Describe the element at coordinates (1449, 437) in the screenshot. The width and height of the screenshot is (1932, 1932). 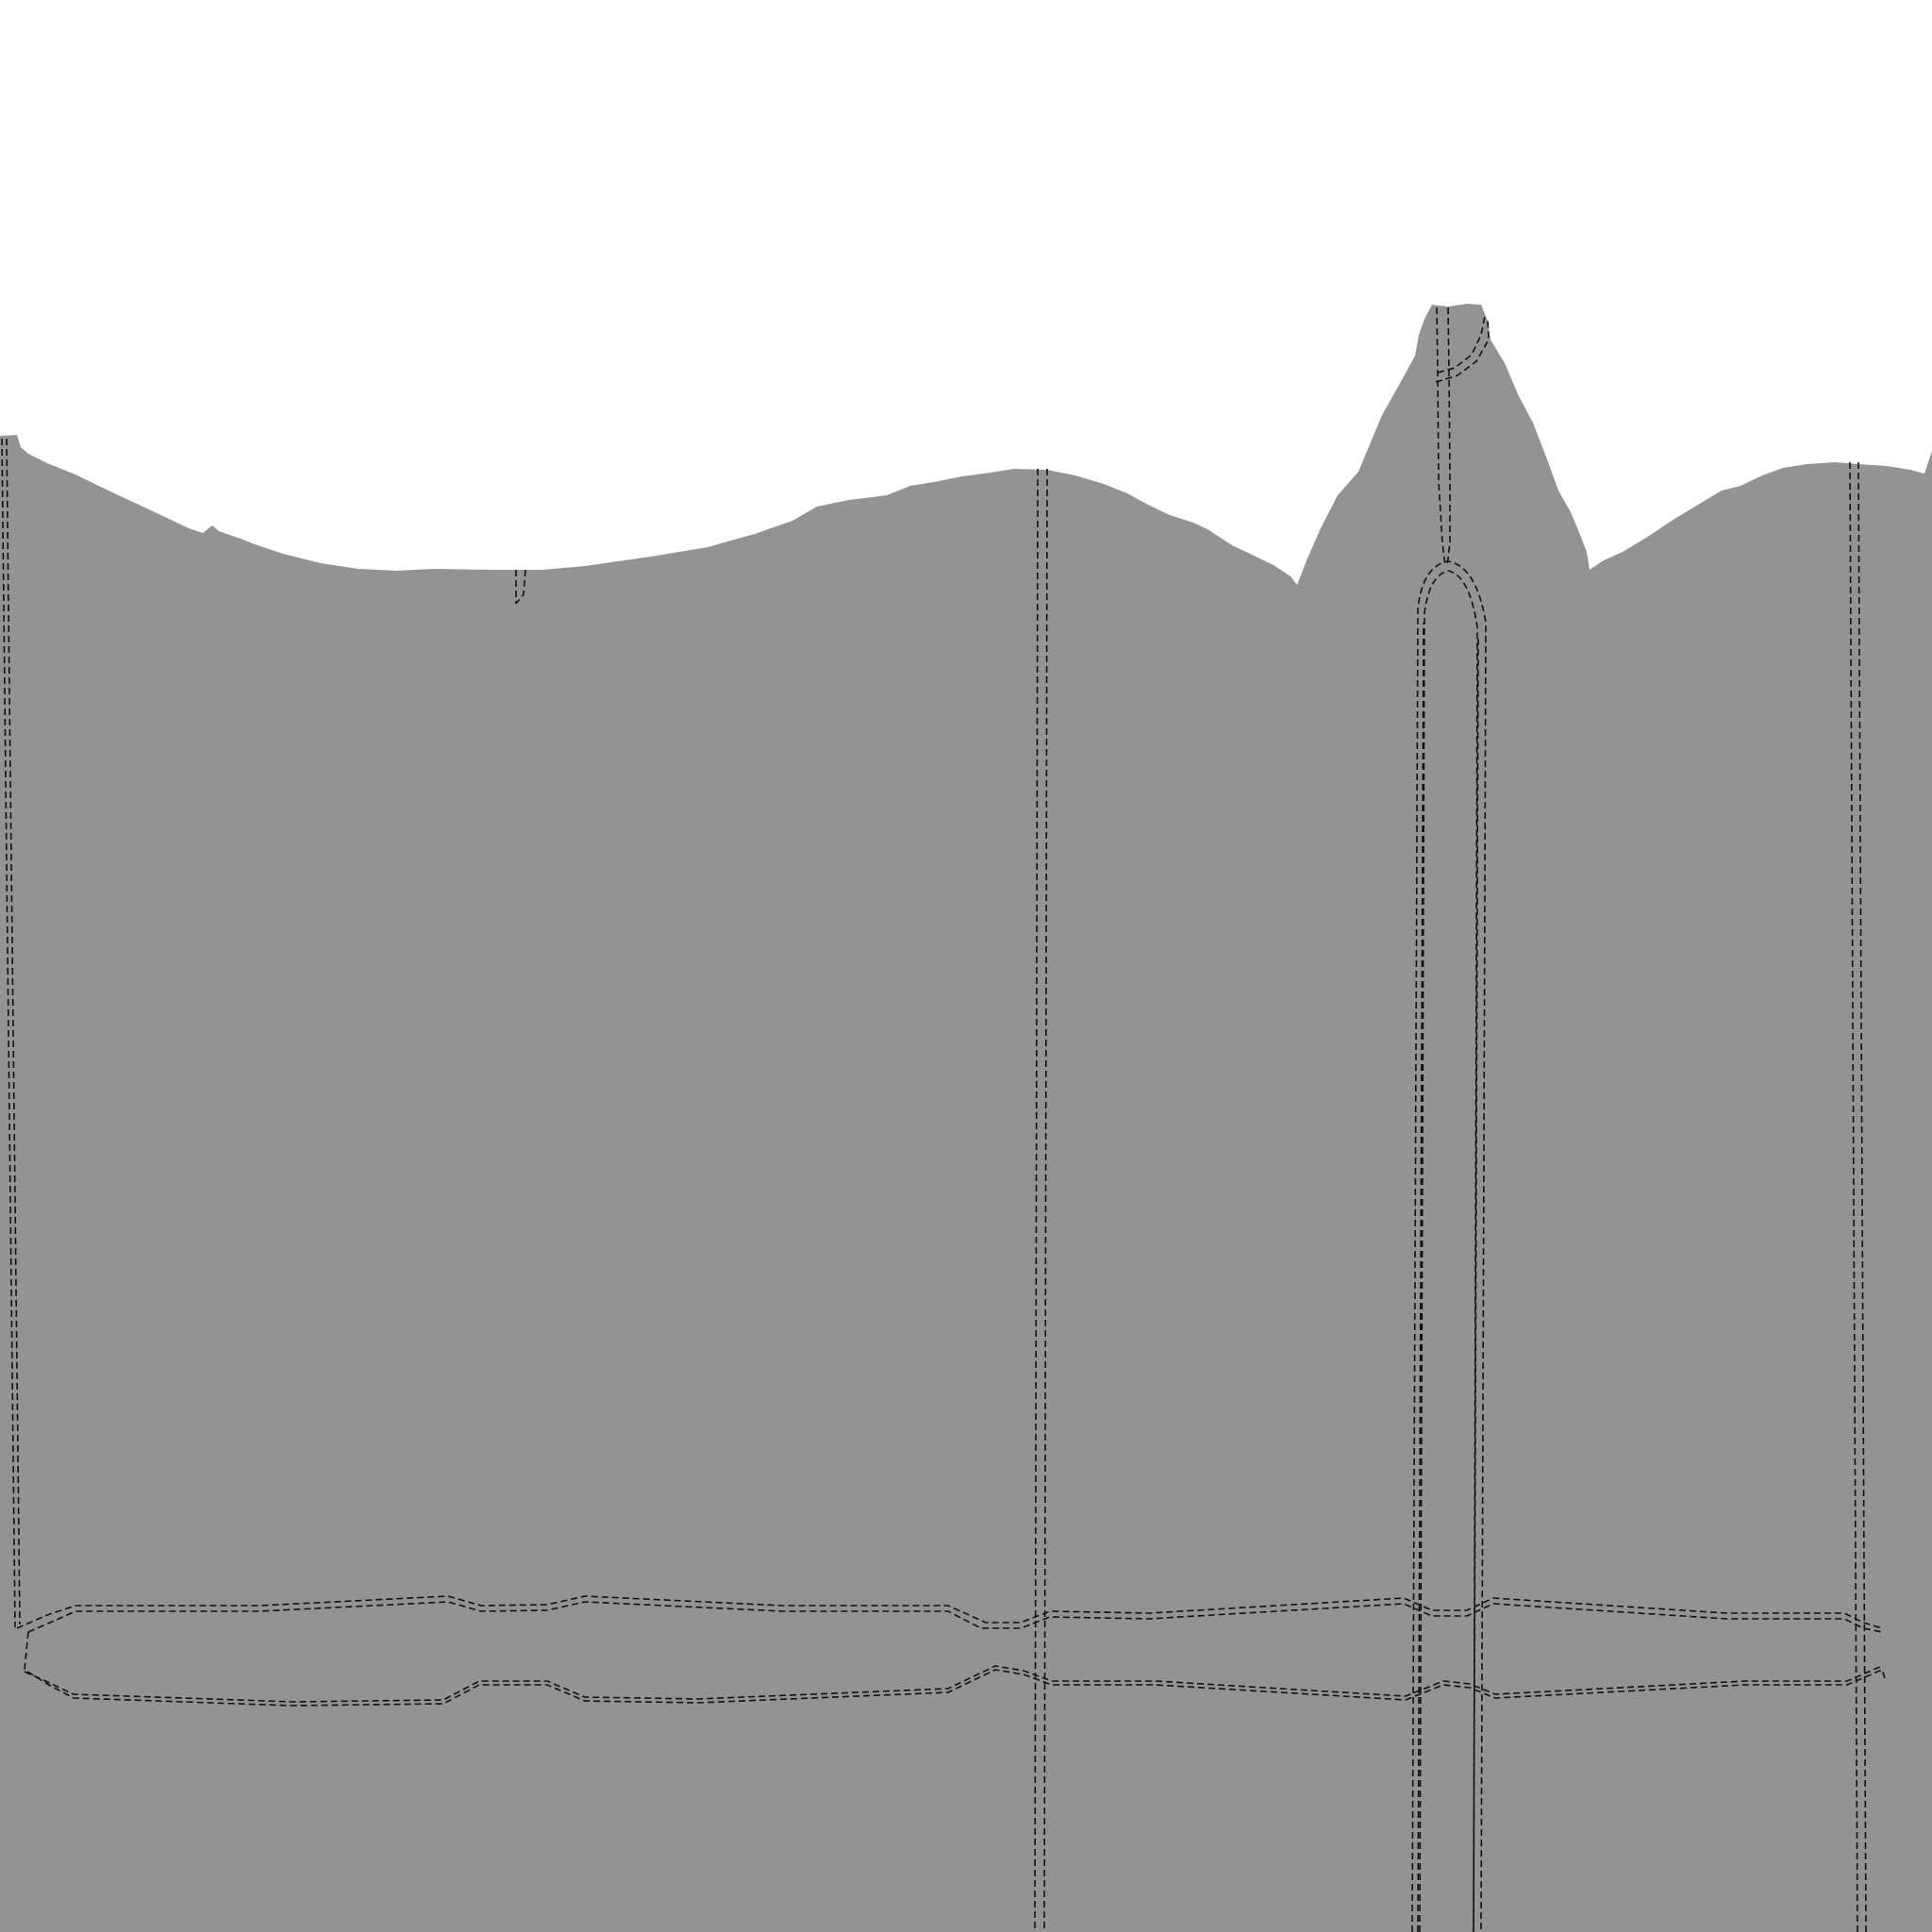
I see `peak-trail-line-inner` at that location.